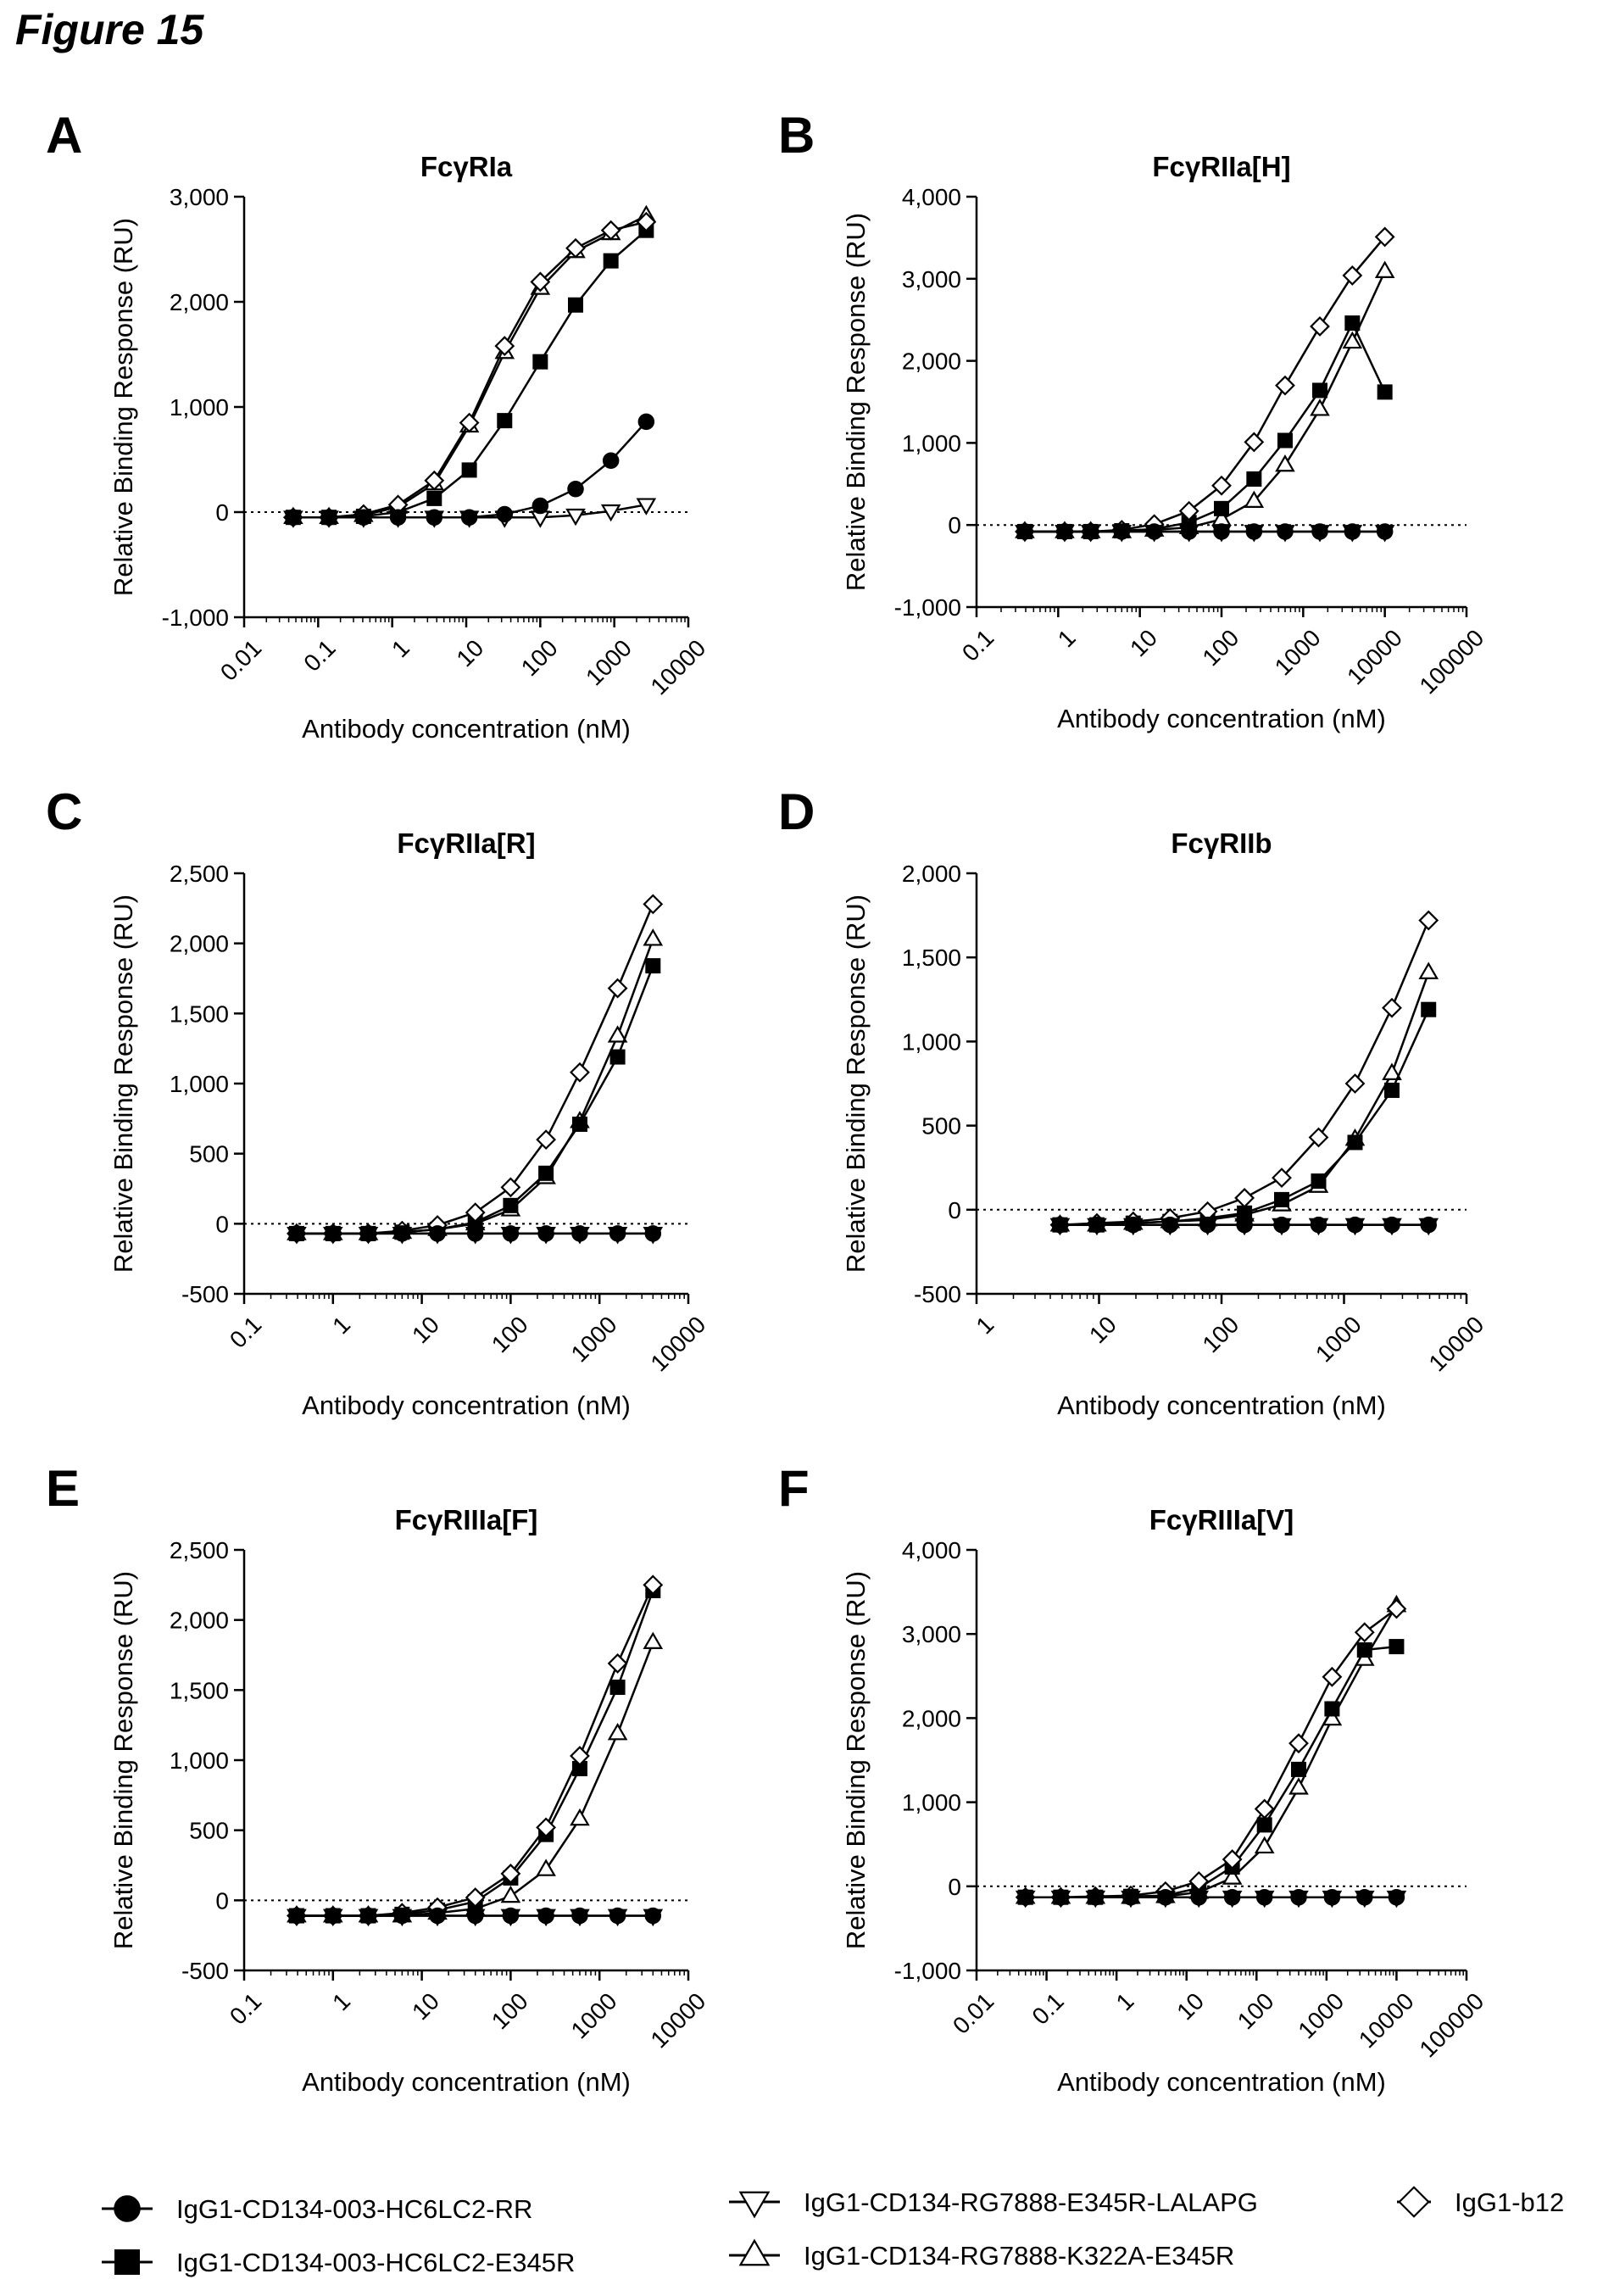 The width and height of the screenshot is (1614, 2296). I want to click on x-tick-label: 100000, so click(1451, 661).